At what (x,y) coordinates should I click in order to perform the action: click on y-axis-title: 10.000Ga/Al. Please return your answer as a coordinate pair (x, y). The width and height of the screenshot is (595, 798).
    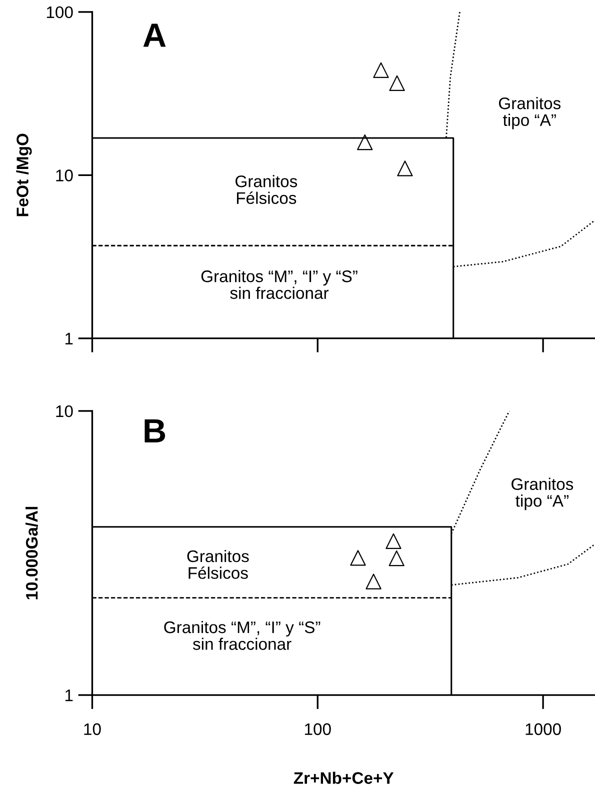
    Looking at the image, I should click on (32, 553).